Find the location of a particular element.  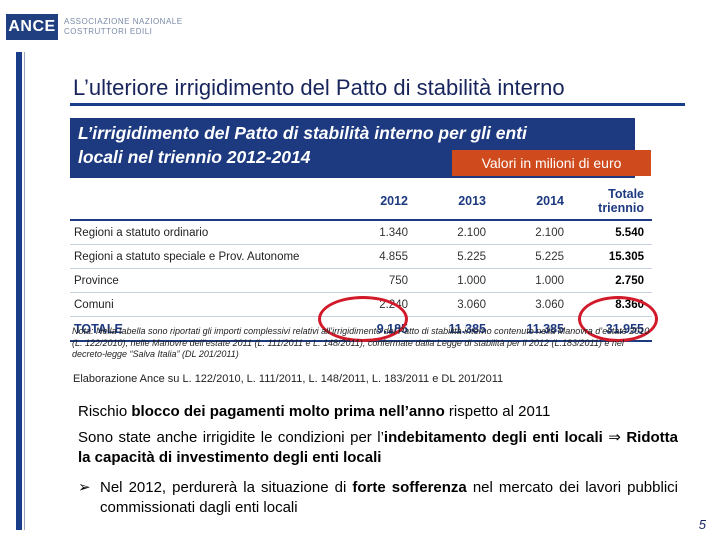

header-2013: 2013 is located at coordinates (455, 202).